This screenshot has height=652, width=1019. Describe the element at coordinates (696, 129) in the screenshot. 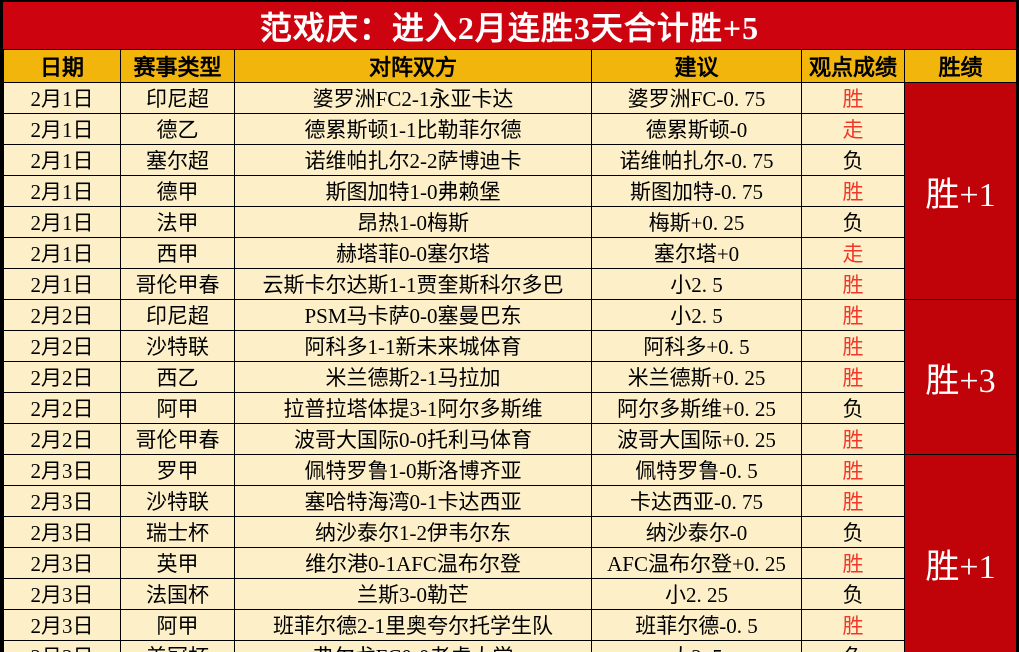

I see `advice-cell: 德累斯顿-0` at that location.